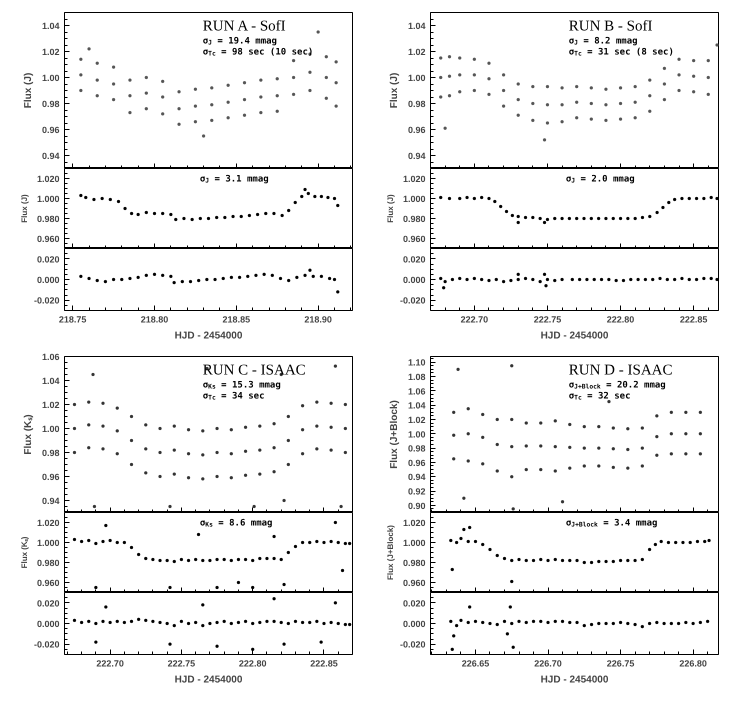 The height and width of the screenshot is (701, 733). I want to click on y-tick-label: 0.960, so click(414, 239).